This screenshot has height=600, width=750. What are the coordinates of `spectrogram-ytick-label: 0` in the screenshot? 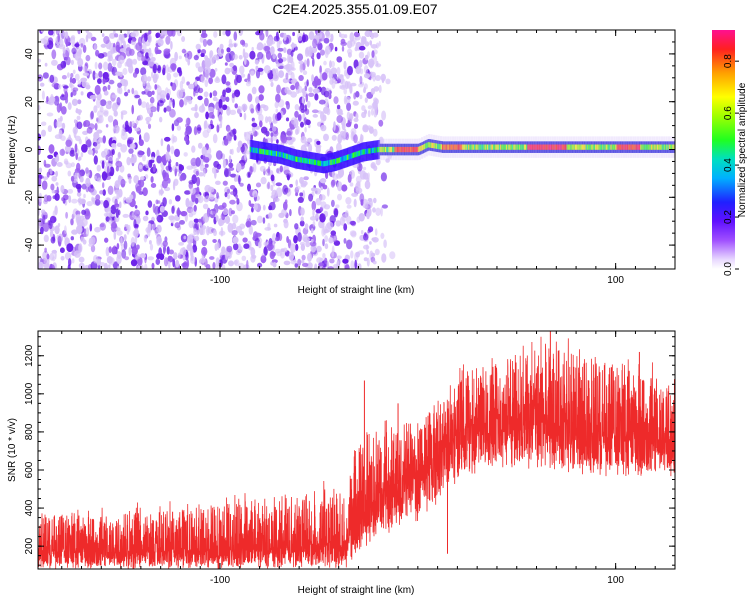 It's located at (29, 149).